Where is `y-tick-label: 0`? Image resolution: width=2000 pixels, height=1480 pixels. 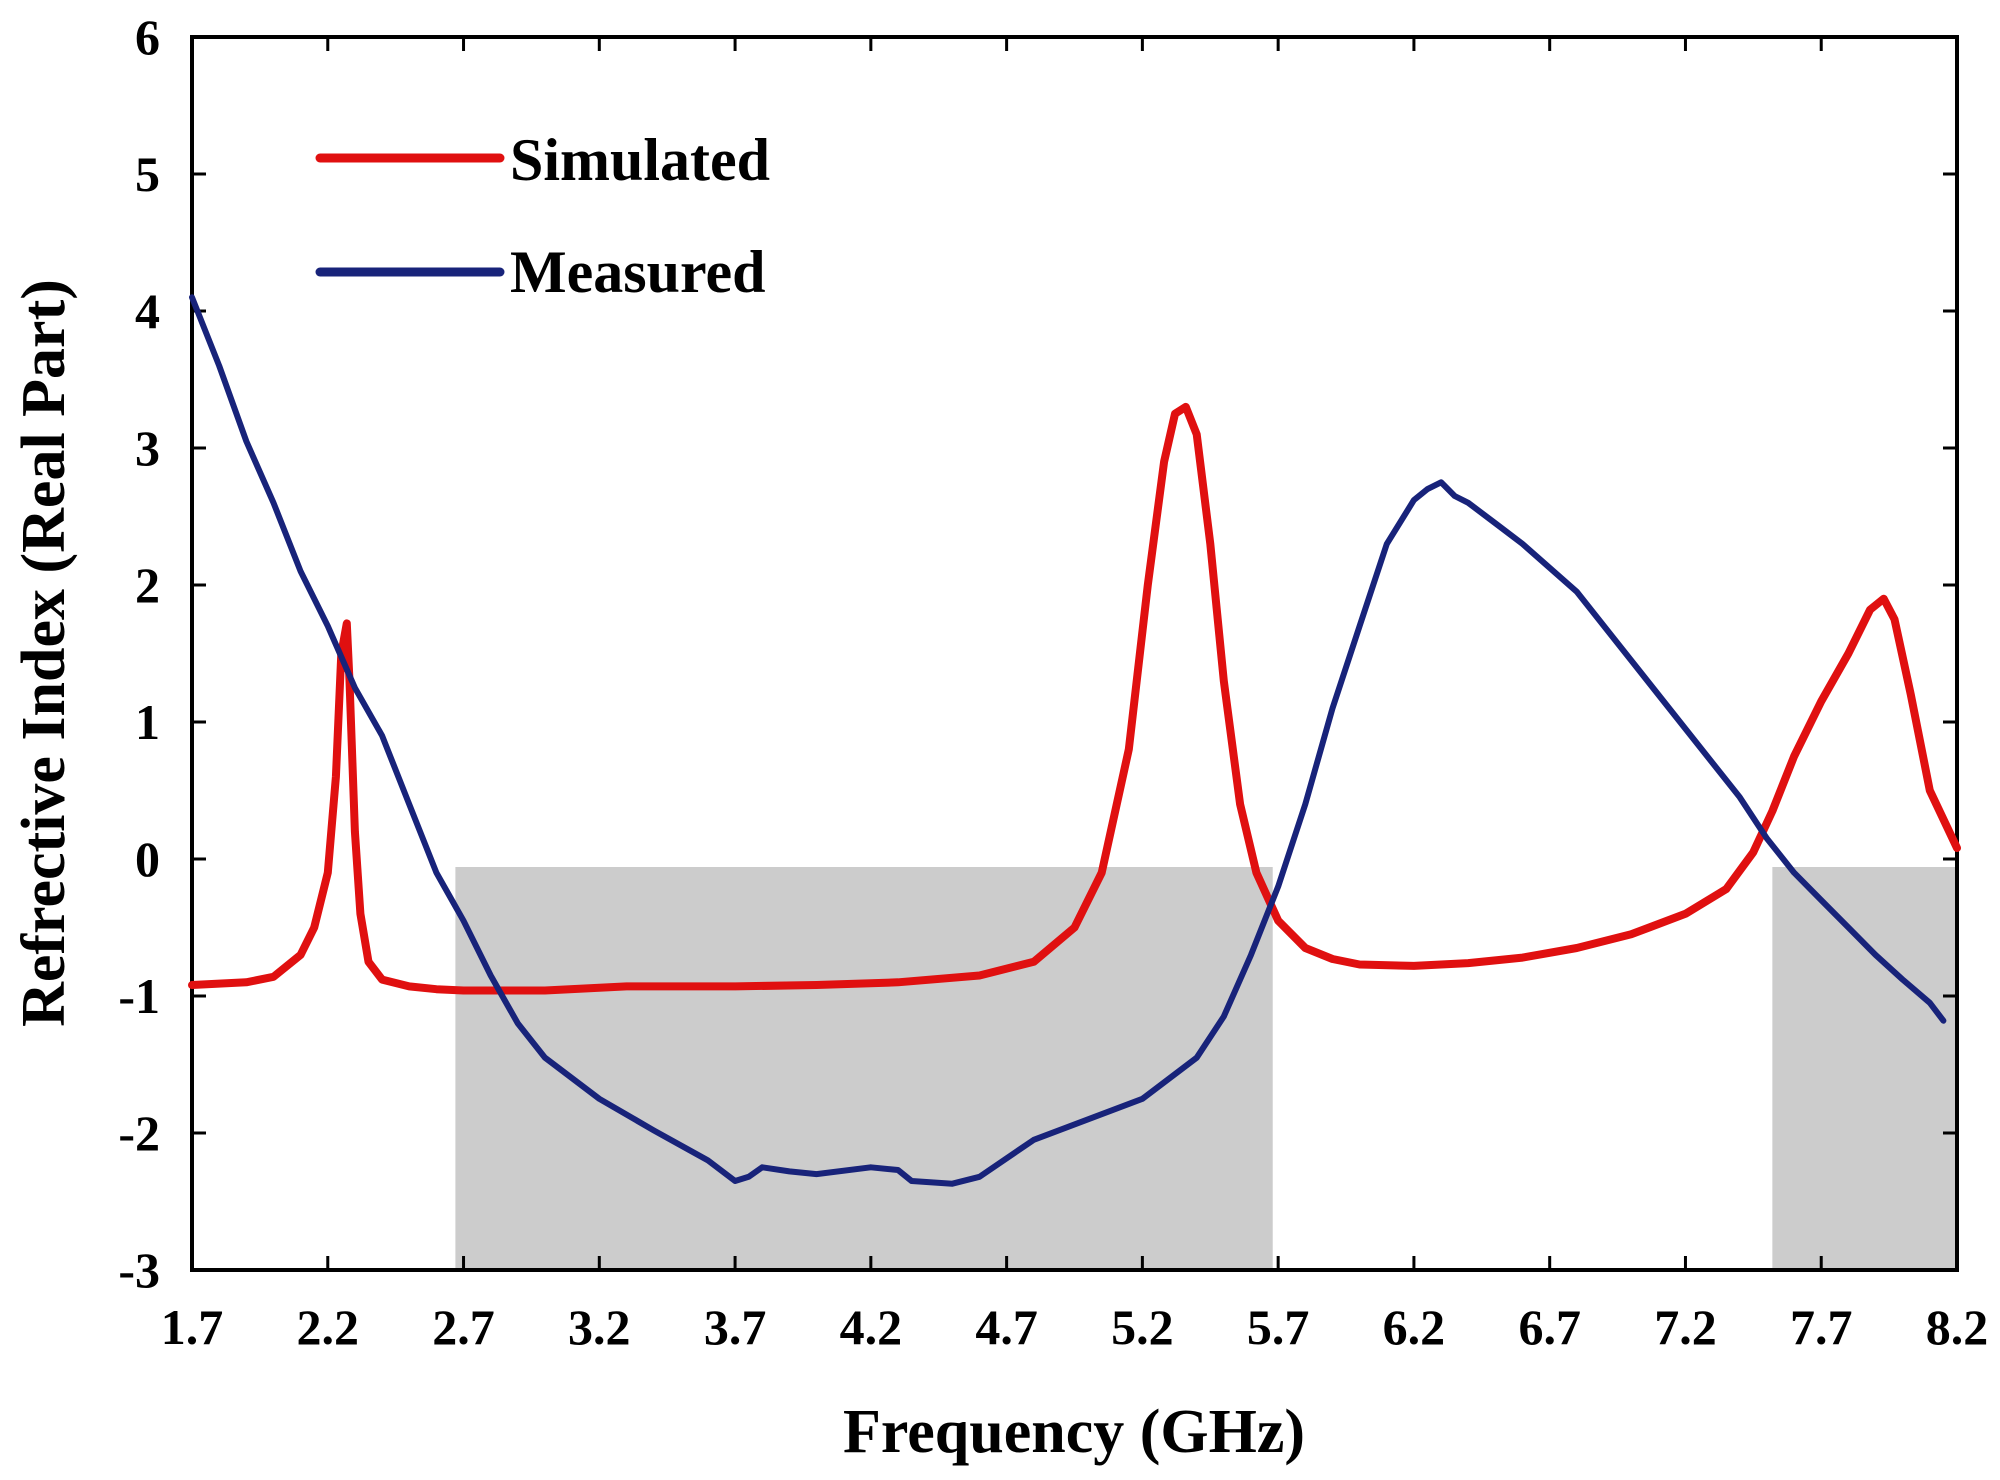
y-tick-label: 0 is located at coordinates (147, 859).